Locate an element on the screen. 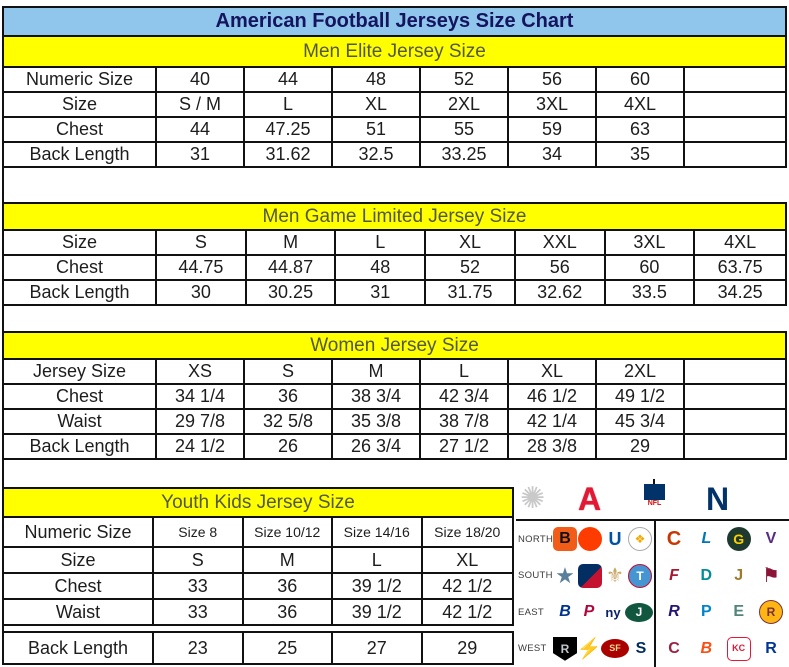 The image size is (789, 667). table-row: Waist 33 36 39 1/2 42 1/2 is located at coordinates (258, 613).